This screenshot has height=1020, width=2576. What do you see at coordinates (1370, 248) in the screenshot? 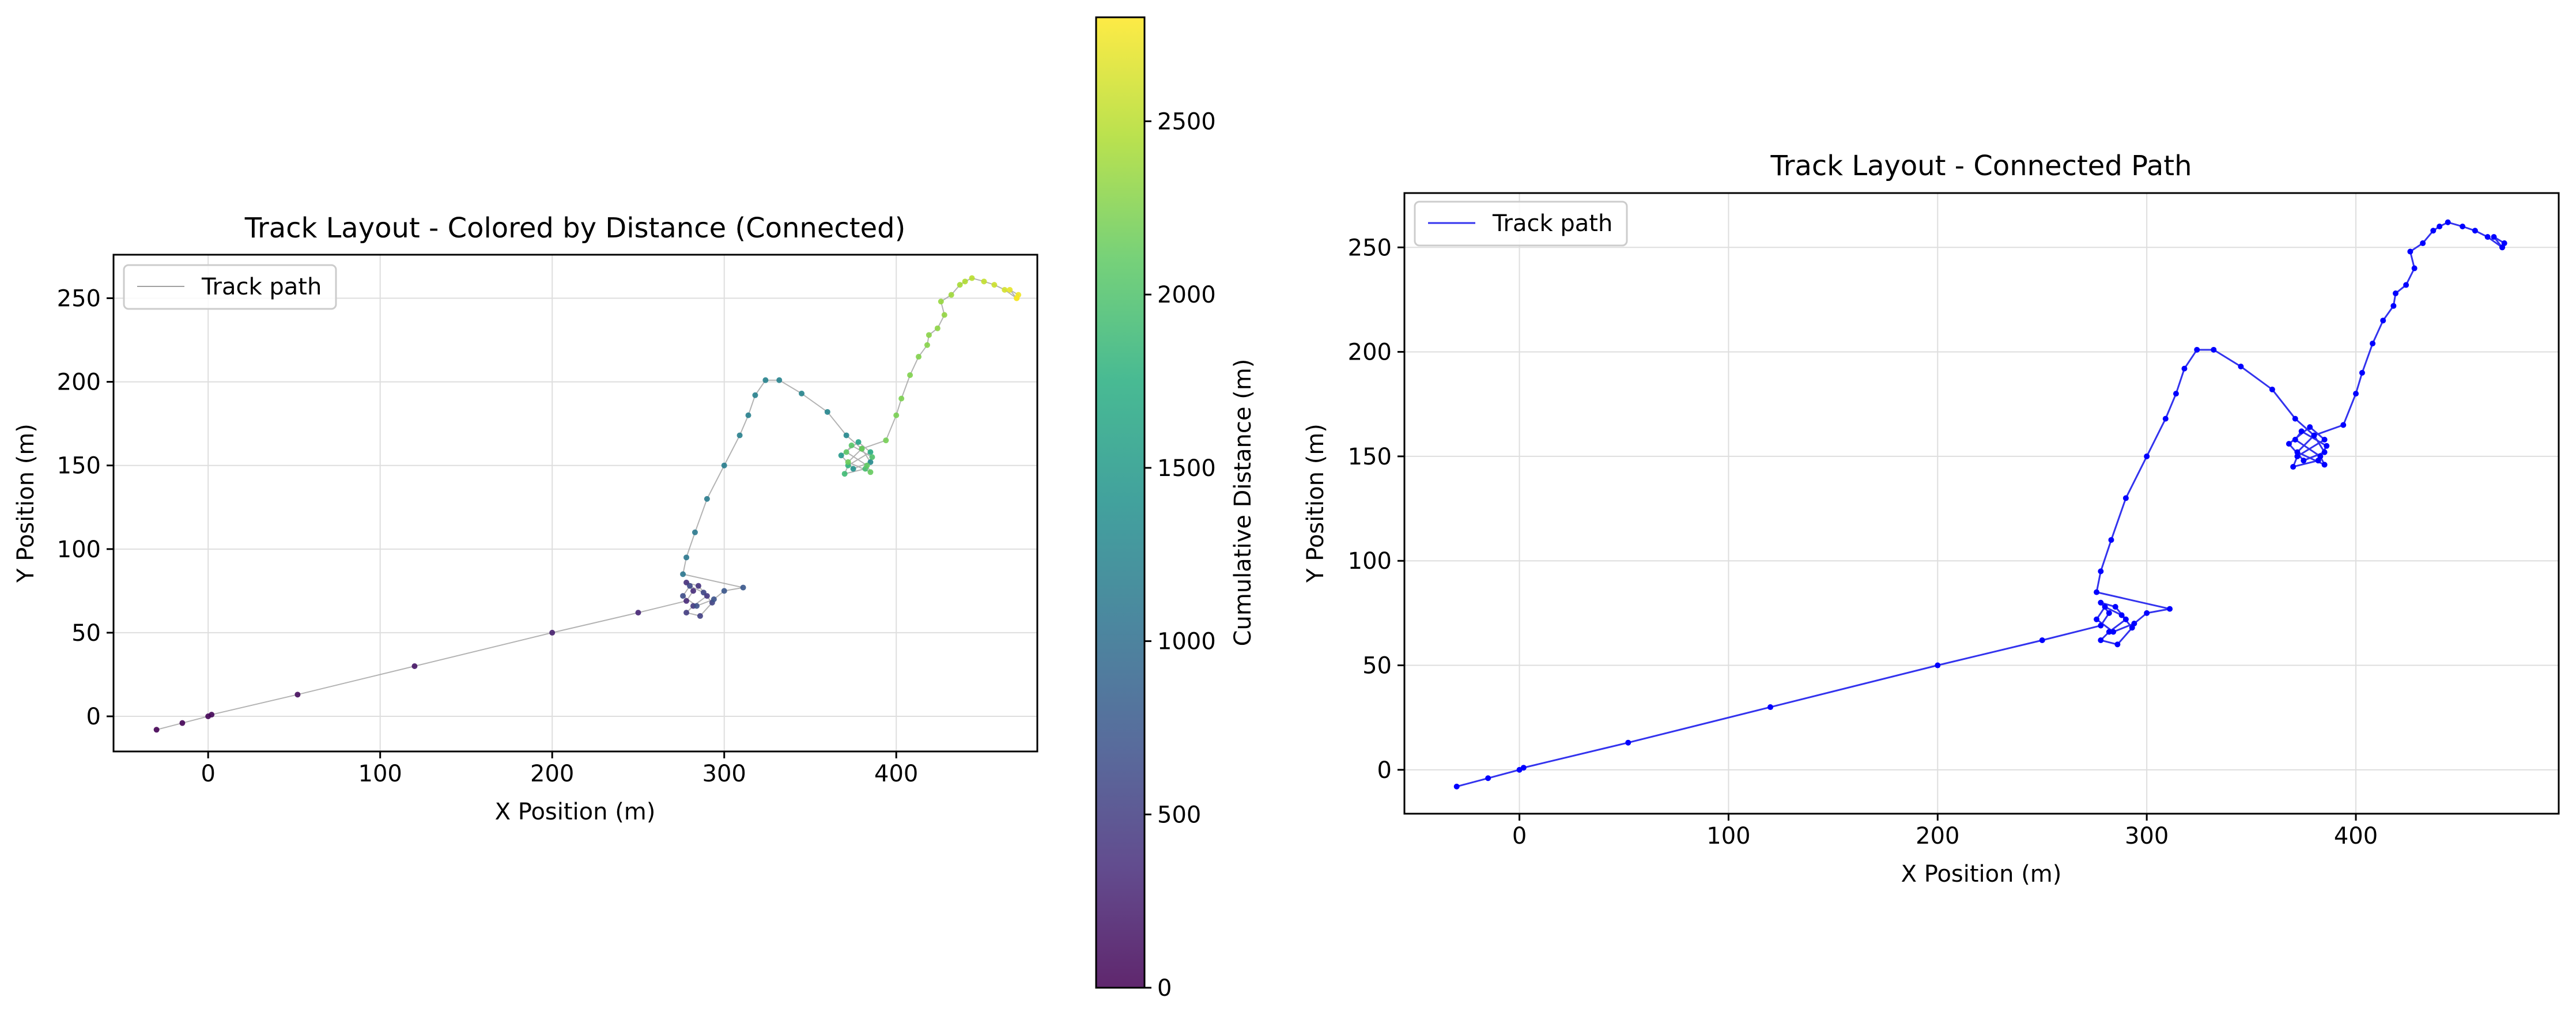
I see `c2-y-tick-label-5: 250` at bounding box center [1370, 248].